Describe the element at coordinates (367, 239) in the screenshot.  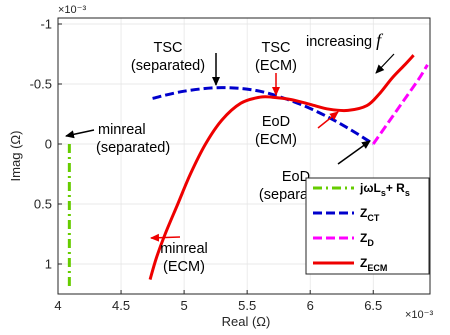
I see `legend-label-2: ZD` at that location.